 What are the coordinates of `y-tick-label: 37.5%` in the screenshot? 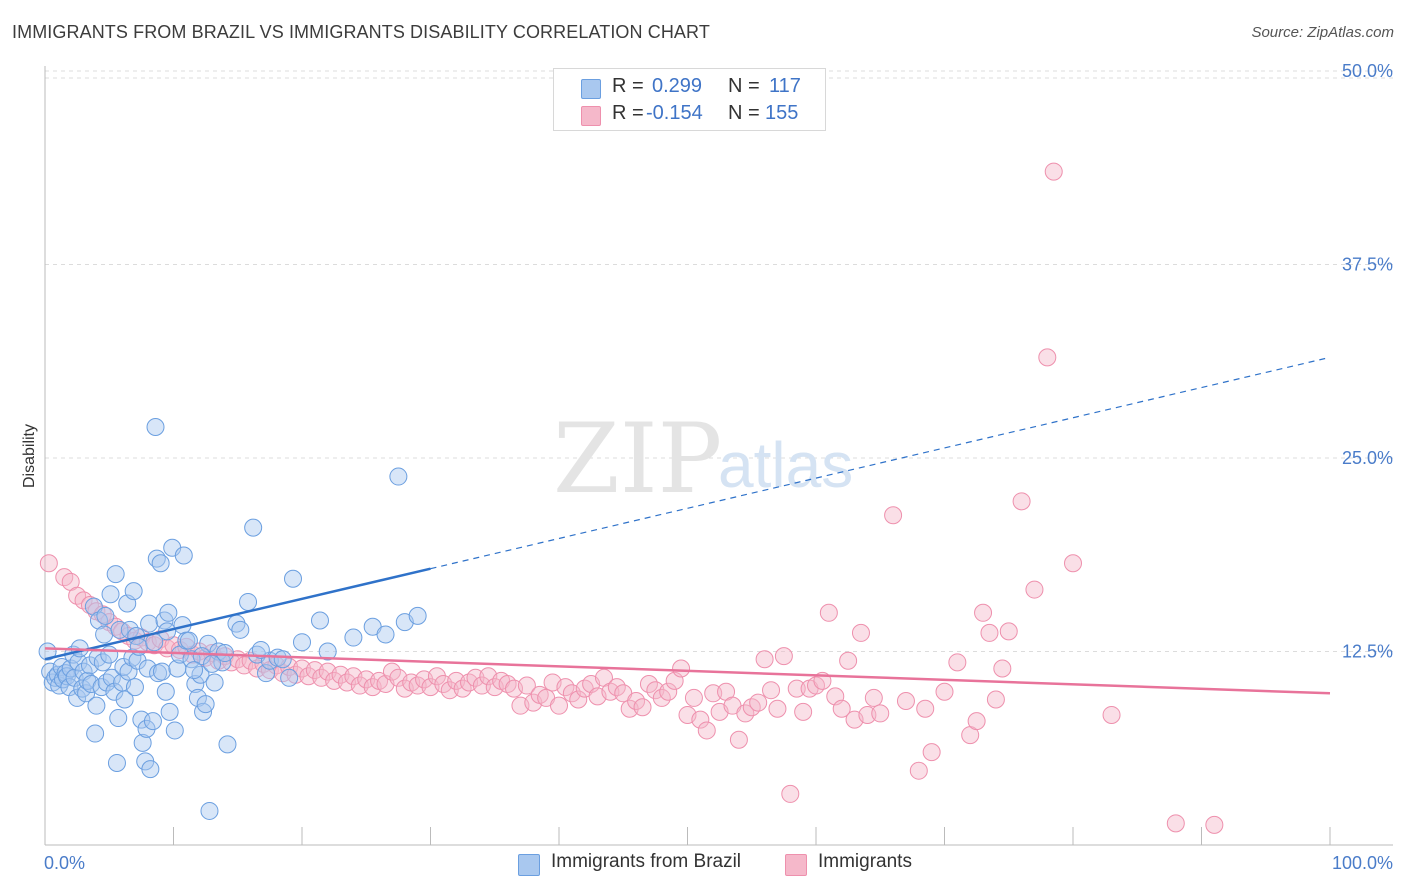 It's located at (1367, 264).